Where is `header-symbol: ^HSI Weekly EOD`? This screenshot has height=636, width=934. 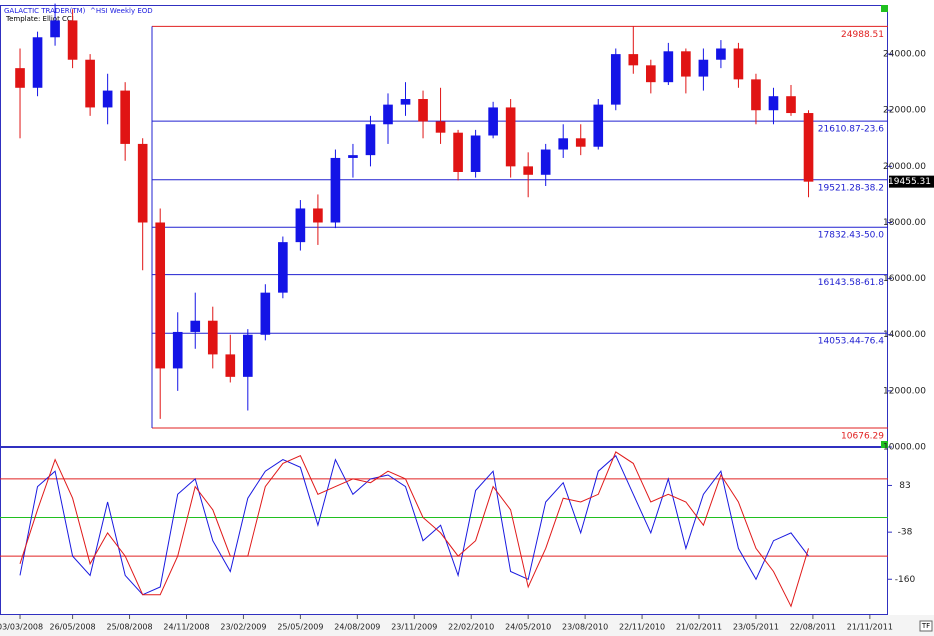
header-symbol: ^HSI Weekly EOD is located at coordinates (121, 11).